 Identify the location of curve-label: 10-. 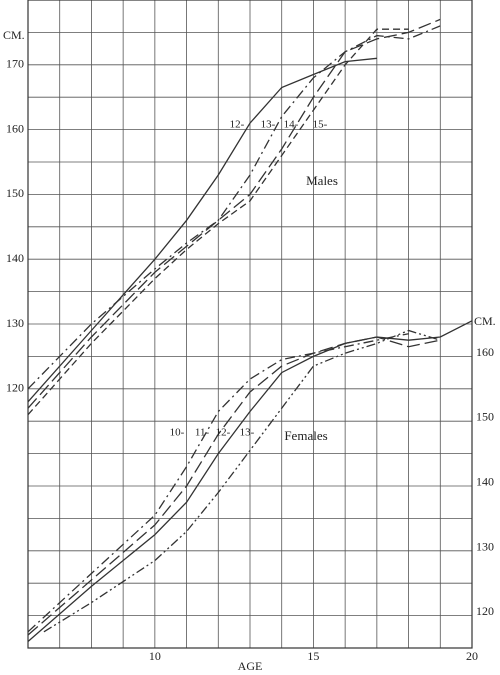
(177, 433).